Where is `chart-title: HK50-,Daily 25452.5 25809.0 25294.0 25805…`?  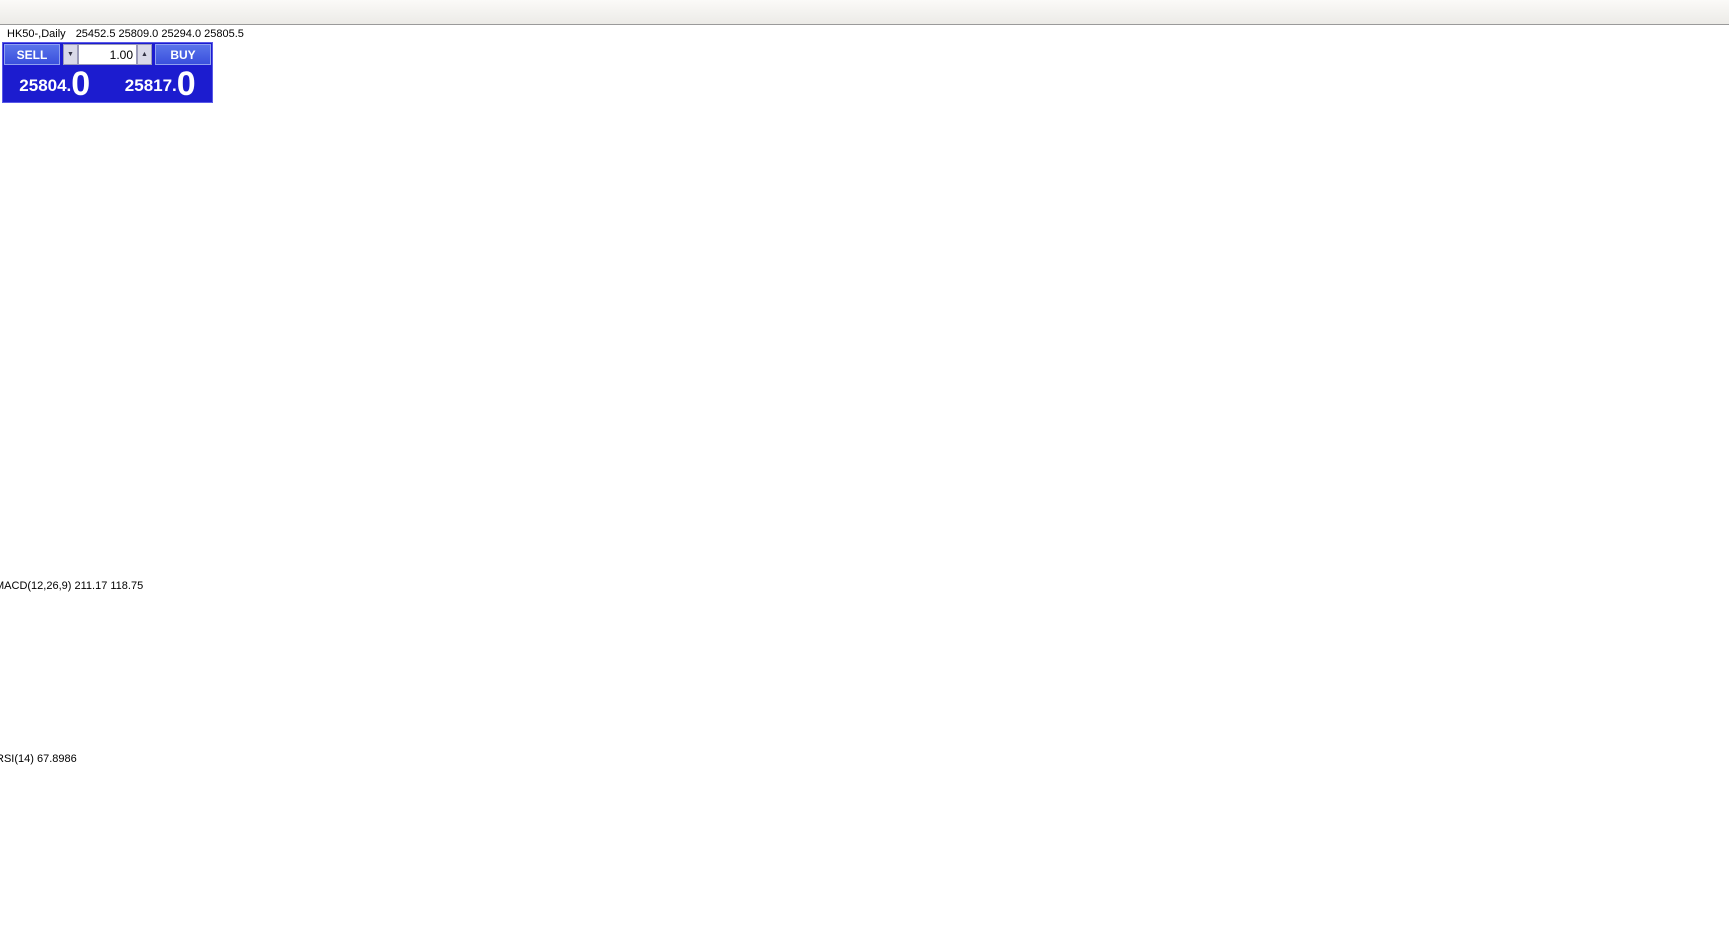 chart-title: HK50-,Daily 25452.5 25809.0 25294.0 25805… is located at coordinates (125, 34).